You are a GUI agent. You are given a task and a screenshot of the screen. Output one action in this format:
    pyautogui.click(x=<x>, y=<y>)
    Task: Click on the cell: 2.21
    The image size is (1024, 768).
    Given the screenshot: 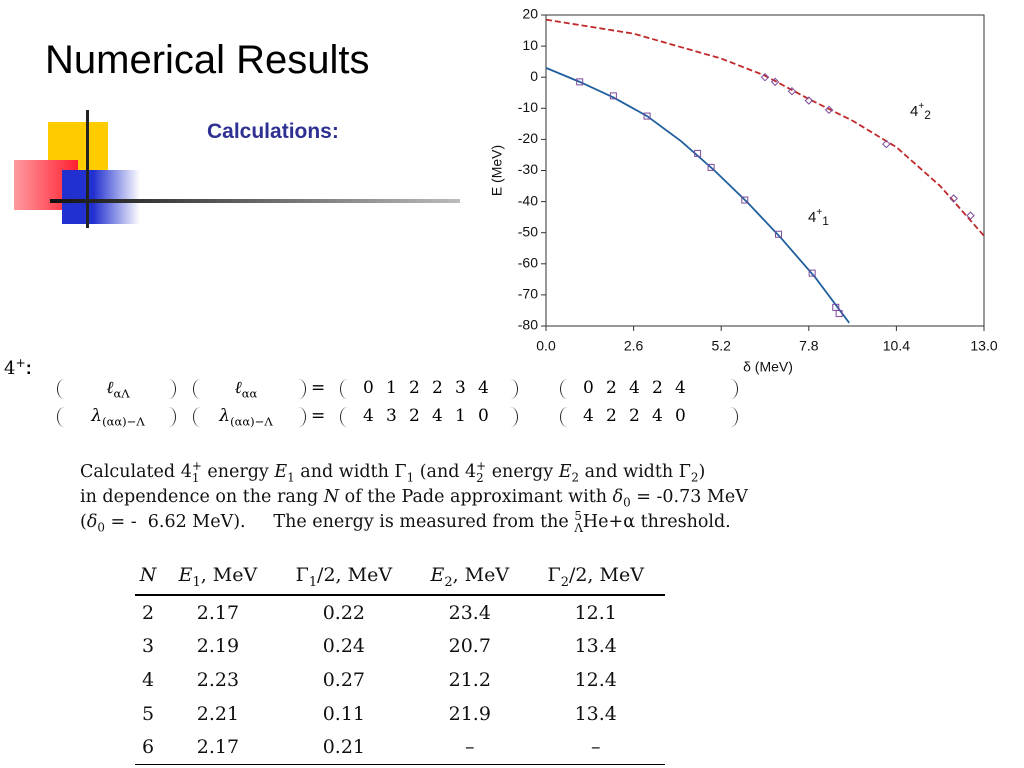 What is the action you would take?
    pyautogui.click(x=218, y=713)
    